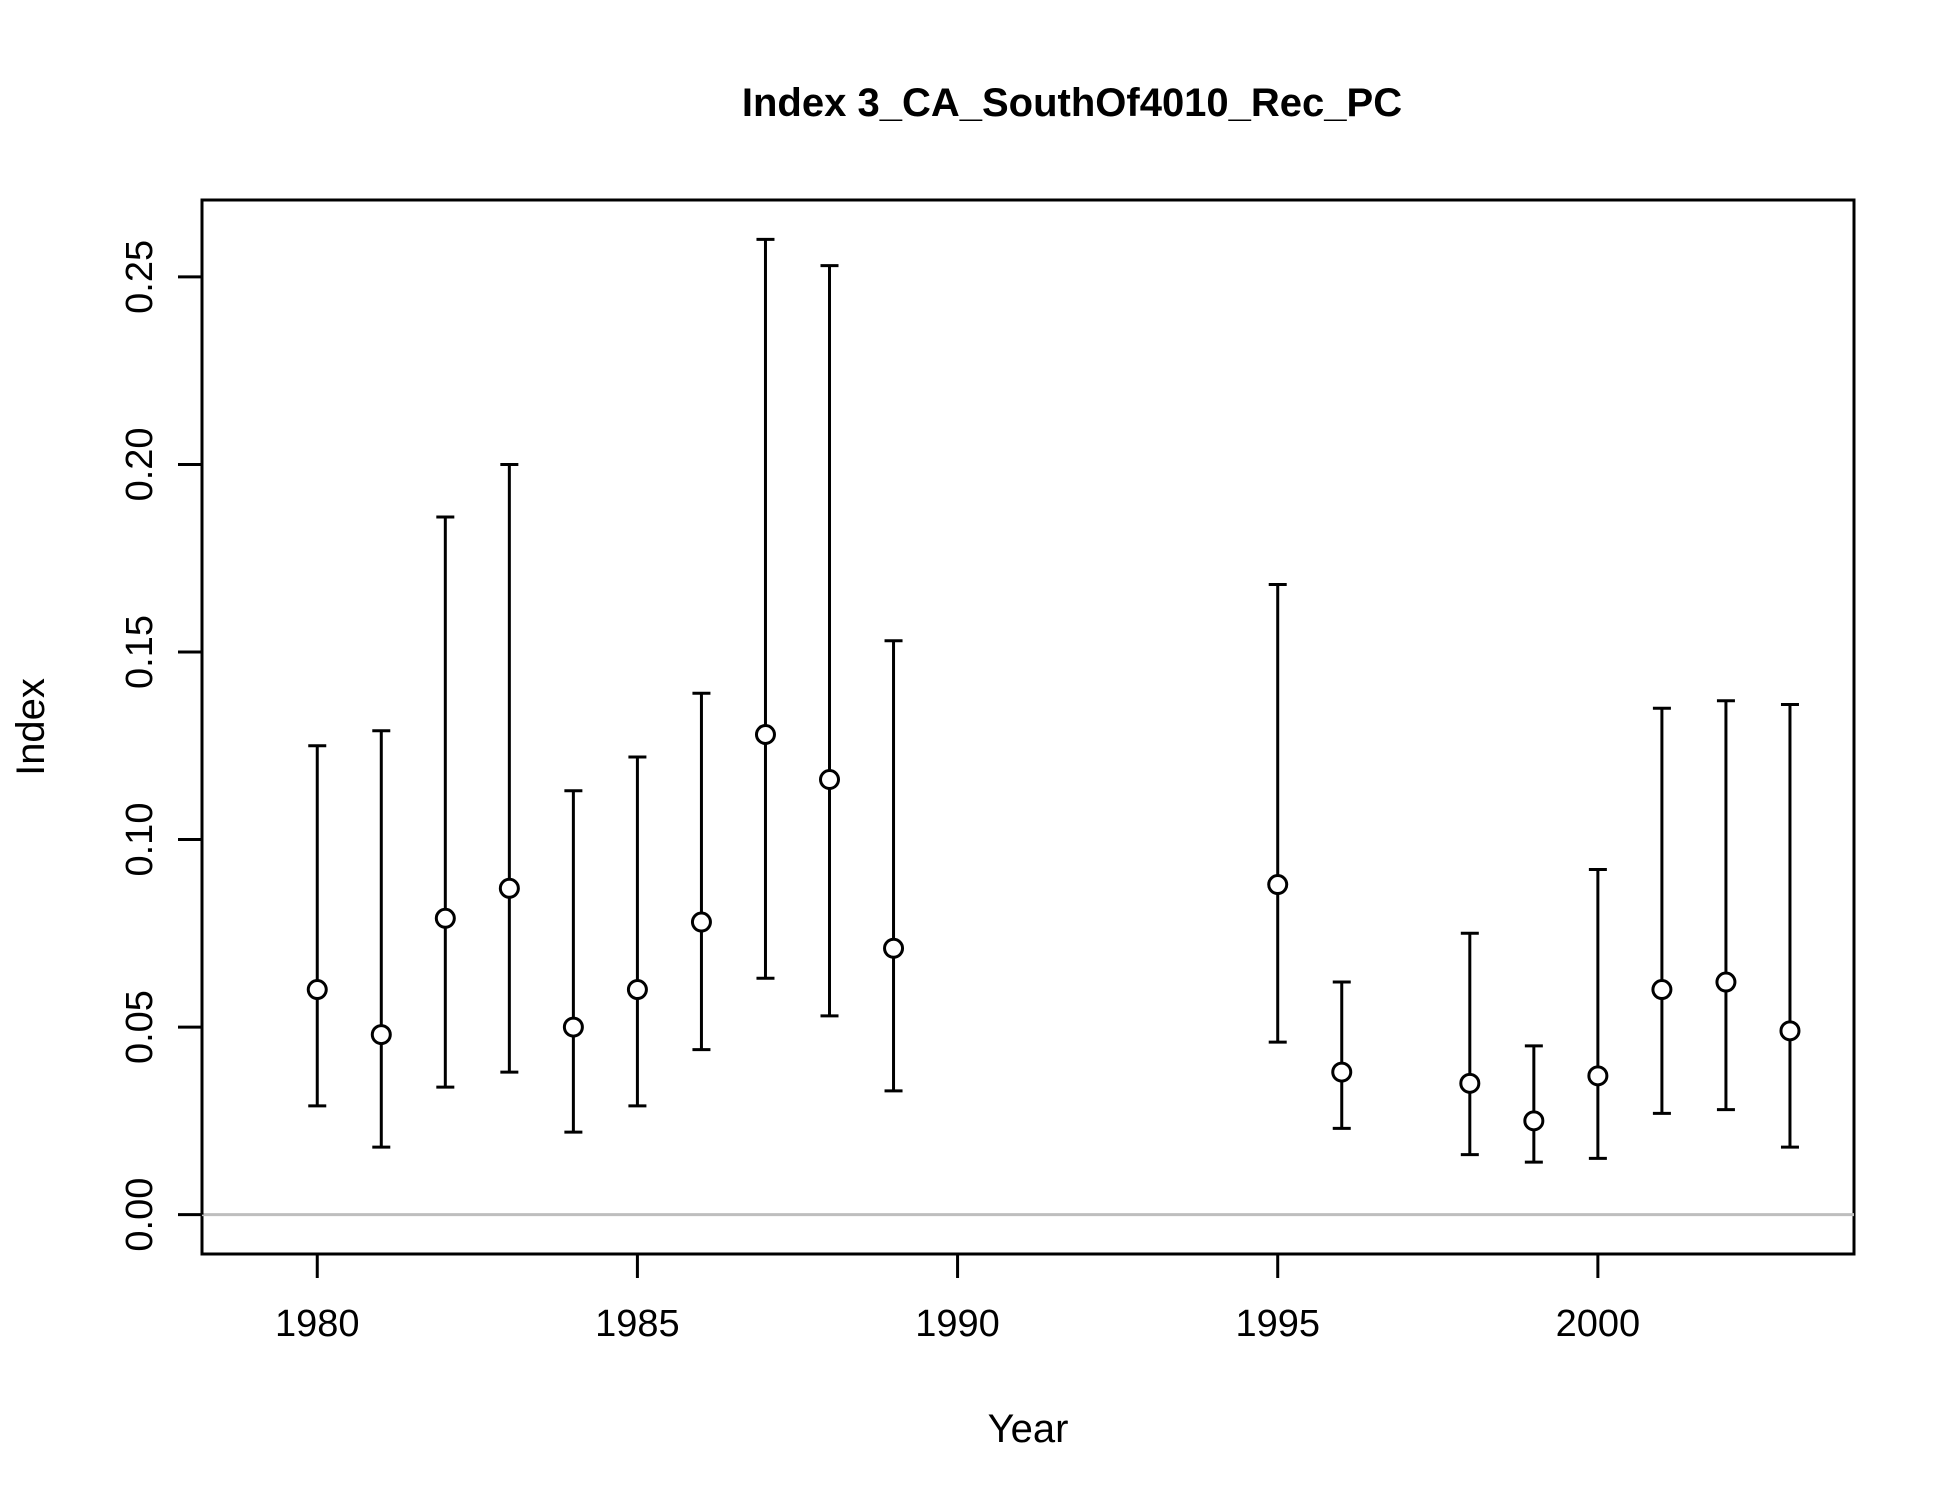 The height and width of the screenshot is (1500, 1950). I want to click on y-tick-label: 0.15, so click(140, 652).